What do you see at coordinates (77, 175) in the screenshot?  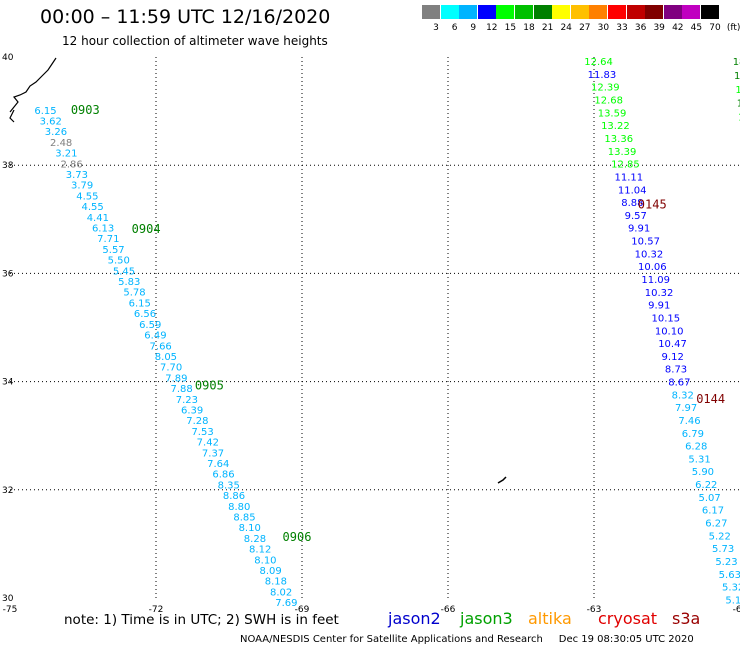 I see `wave-height-label: 3.73` at bounding box center [77, 175].